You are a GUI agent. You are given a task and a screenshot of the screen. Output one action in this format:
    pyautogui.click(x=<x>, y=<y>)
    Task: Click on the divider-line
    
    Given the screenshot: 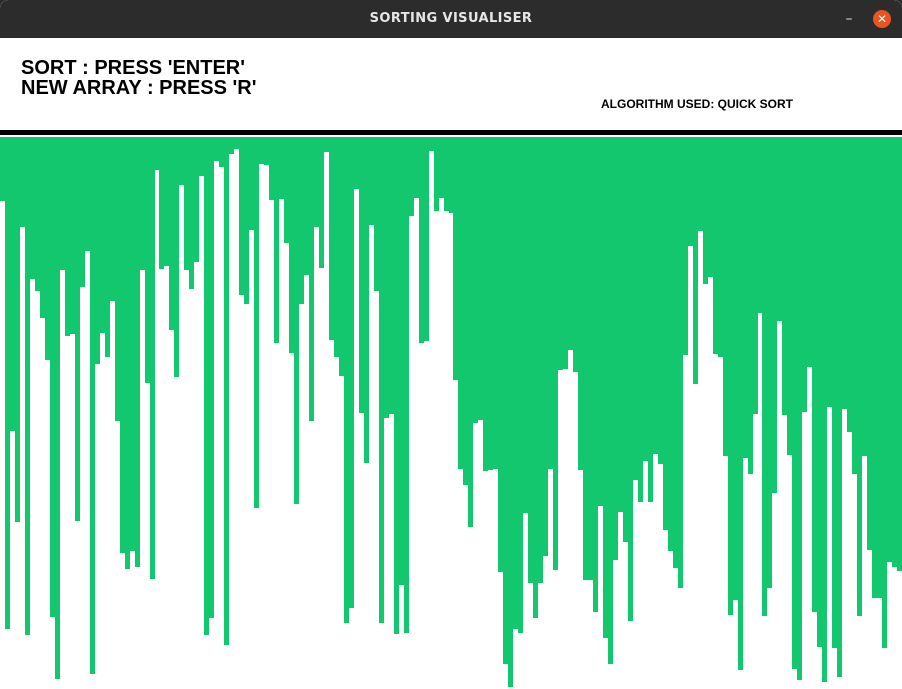 What is the action you would take?
    pyautogui.click(x=451, y=132)
    